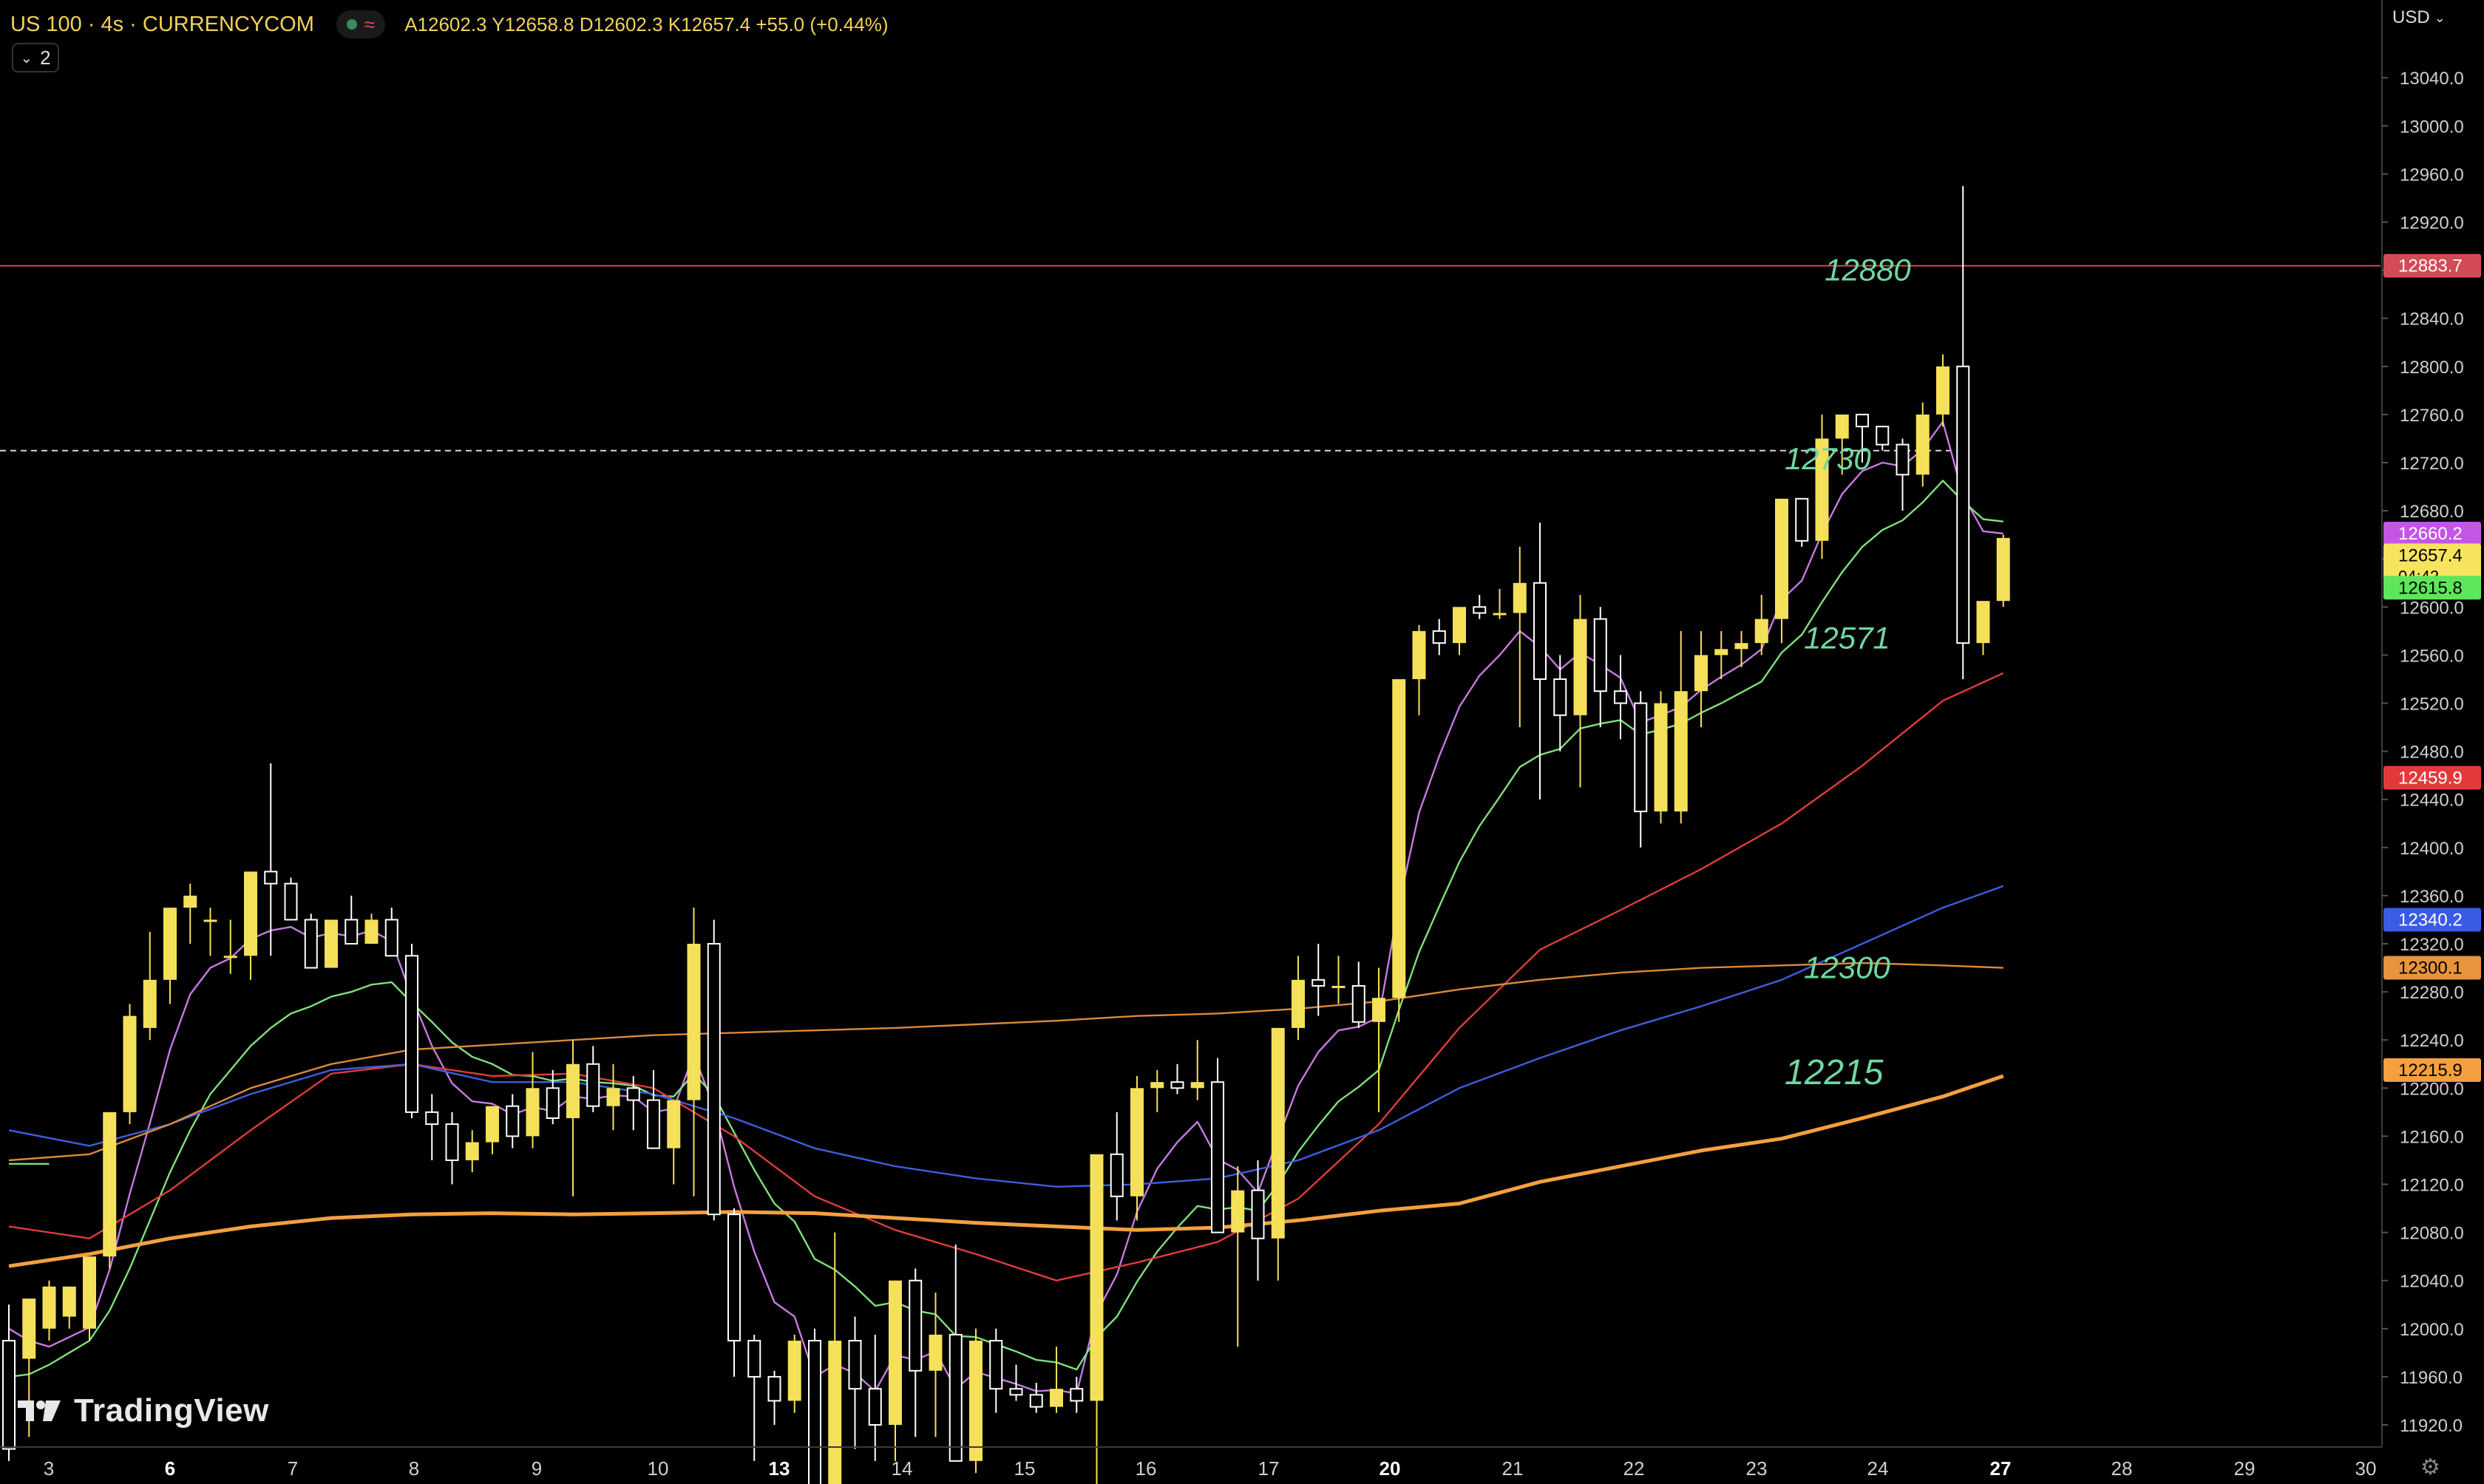 This screenshot has width=2484, height=1484. What do you see at coordinates (2432, 705) in the screenshot?
I see `price-axis-label: 12520.0` at bounding box center [2432, 705].